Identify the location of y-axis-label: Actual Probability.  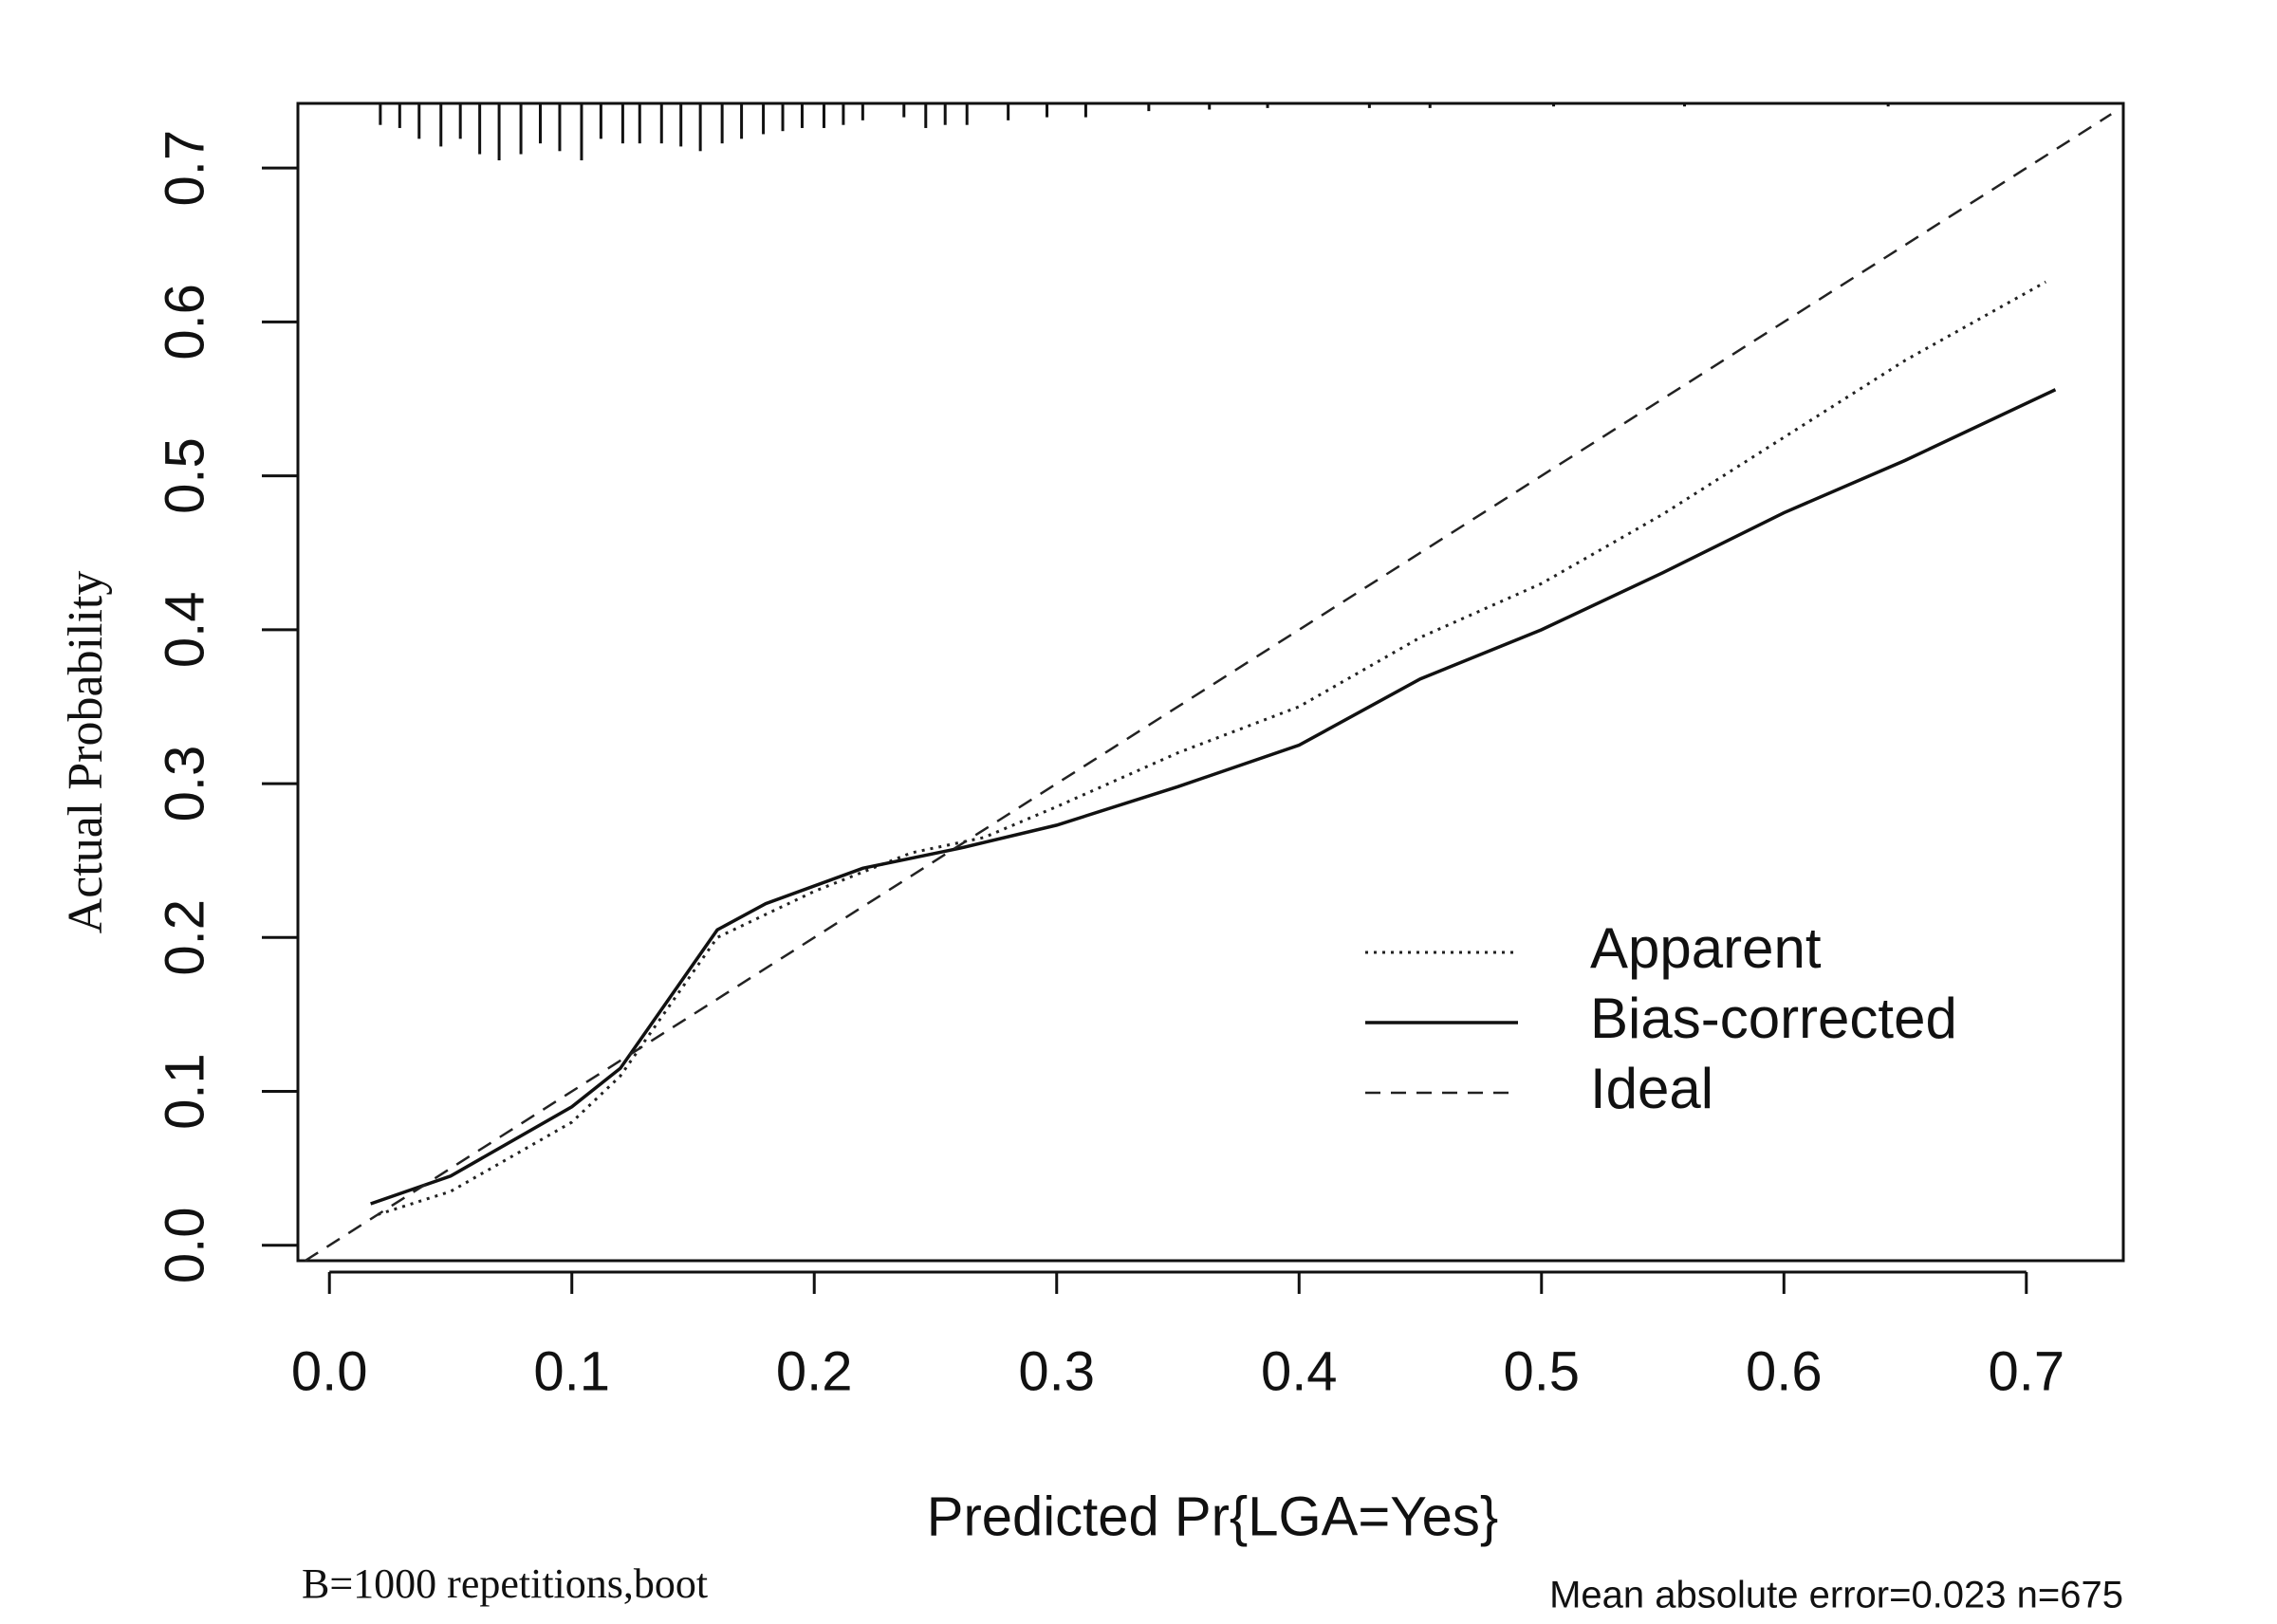
(86, 753).